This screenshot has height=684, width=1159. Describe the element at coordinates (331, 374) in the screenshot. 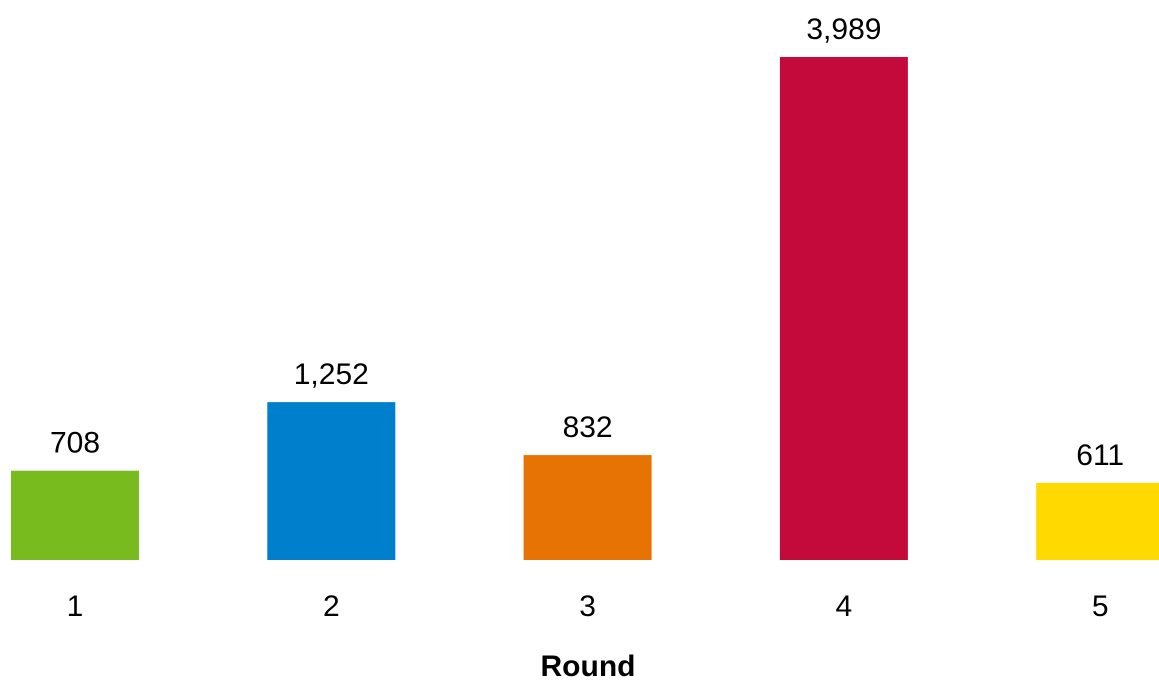

I see `value-label: 1,252` at that location.